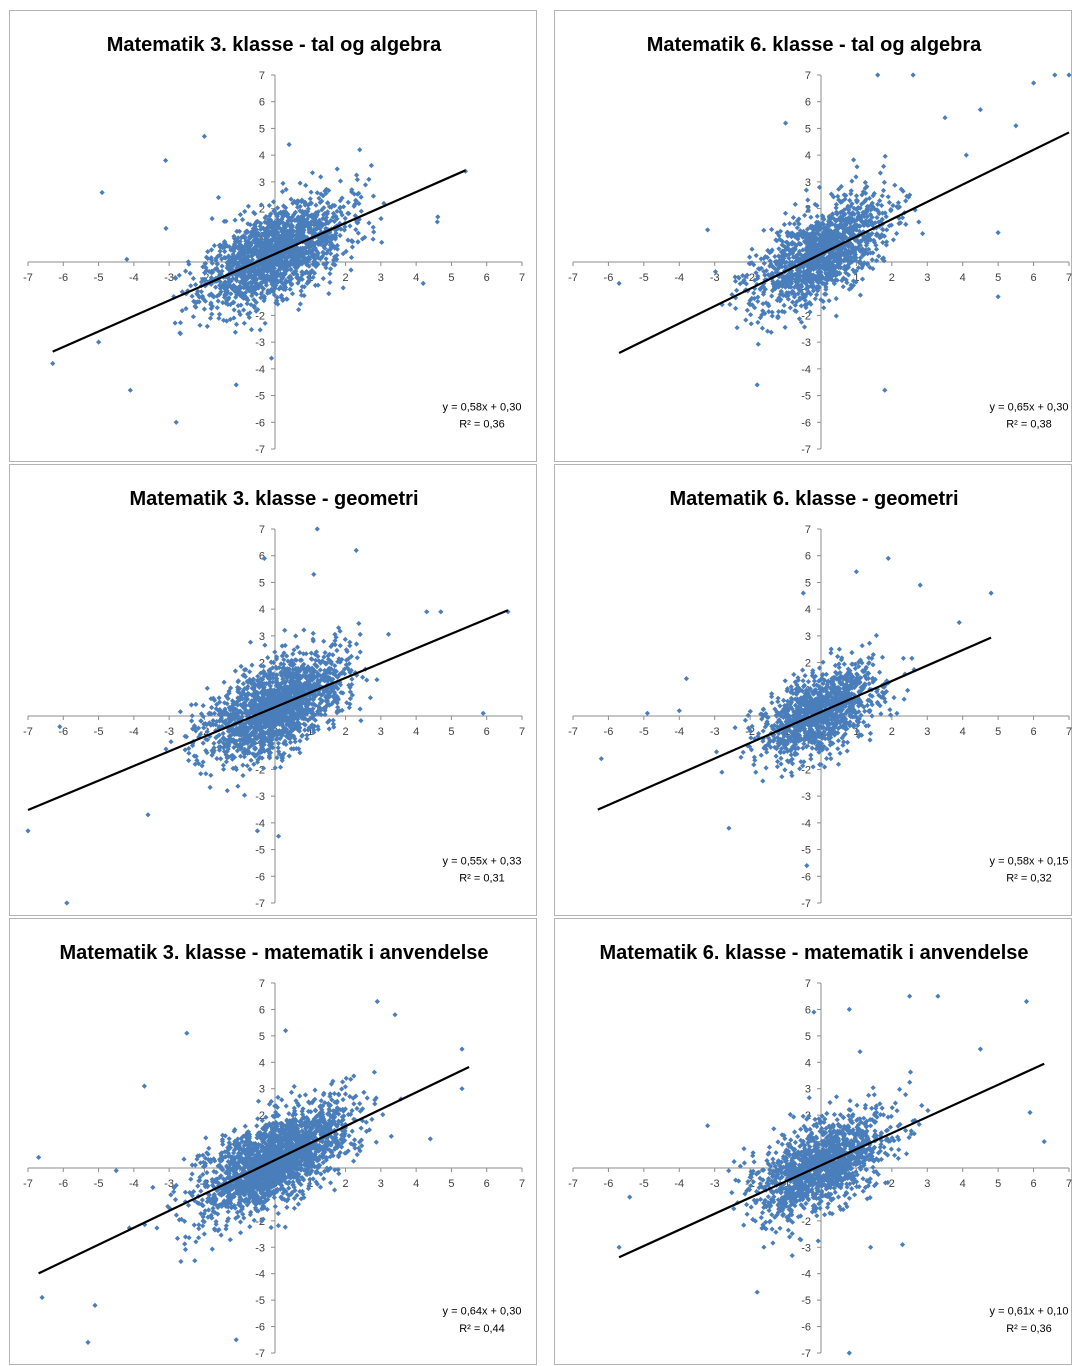  I want to click on x-tick-label: 7, so click(522, 732).